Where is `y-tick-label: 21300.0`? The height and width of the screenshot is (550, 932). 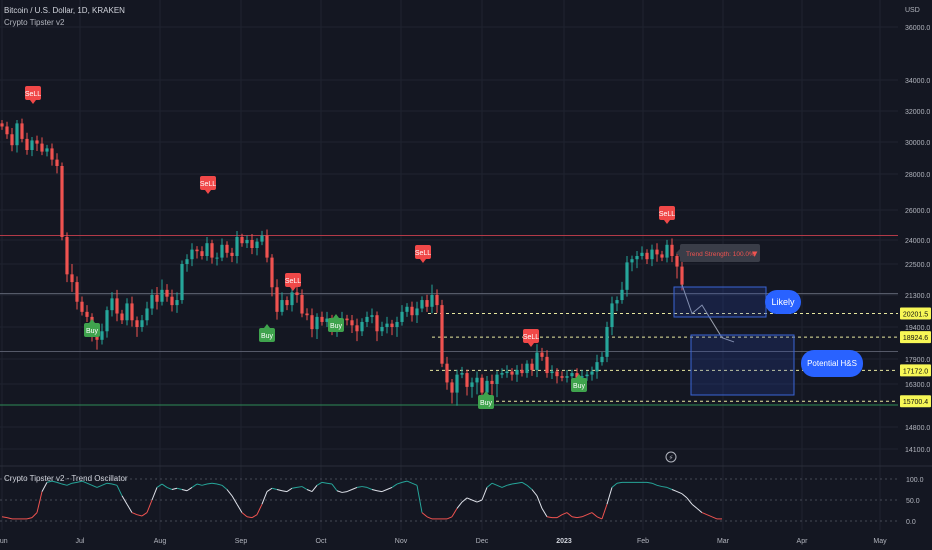 y-tick-label: 21300.0 is located at coordinates (917, 296).